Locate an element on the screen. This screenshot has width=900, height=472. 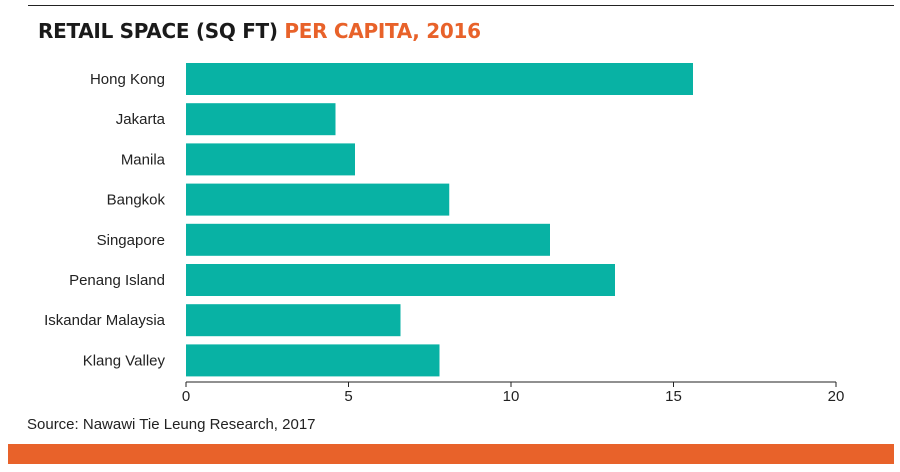
bar-iskandar-malaysia is located at coordinates (293, 320).